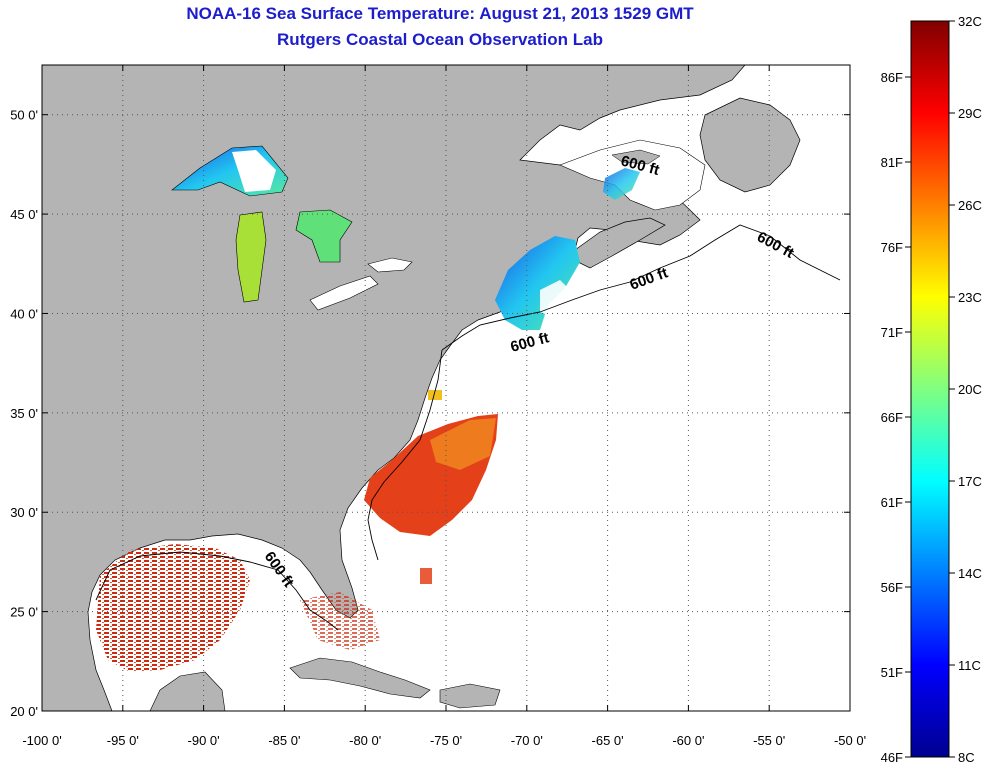 The image size is (984, 770). Describe the element at coordinates (970, 481) in the screenshot. I see `colorbar-celsius-label: 17C` at that location.